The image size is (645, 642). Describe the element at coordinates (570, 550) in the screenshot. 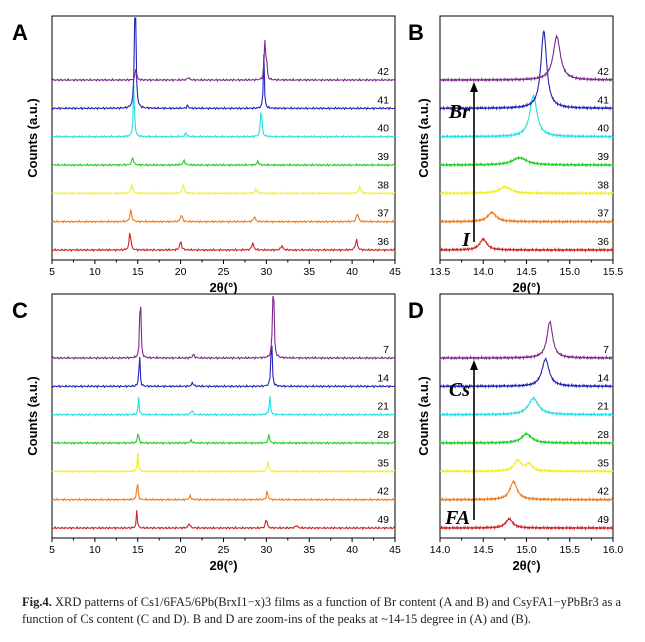

I see `x-tick-label: 15.5` at that location.